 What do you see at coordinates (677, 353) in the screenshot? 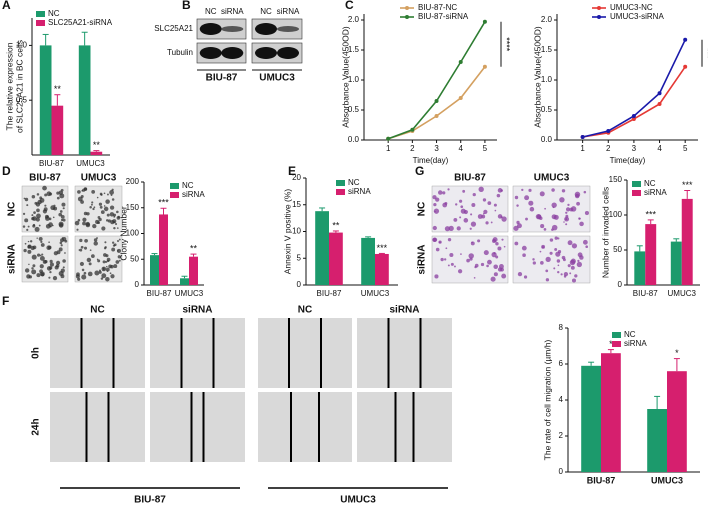
I see `significance: *` at bounding box center [677, 353].